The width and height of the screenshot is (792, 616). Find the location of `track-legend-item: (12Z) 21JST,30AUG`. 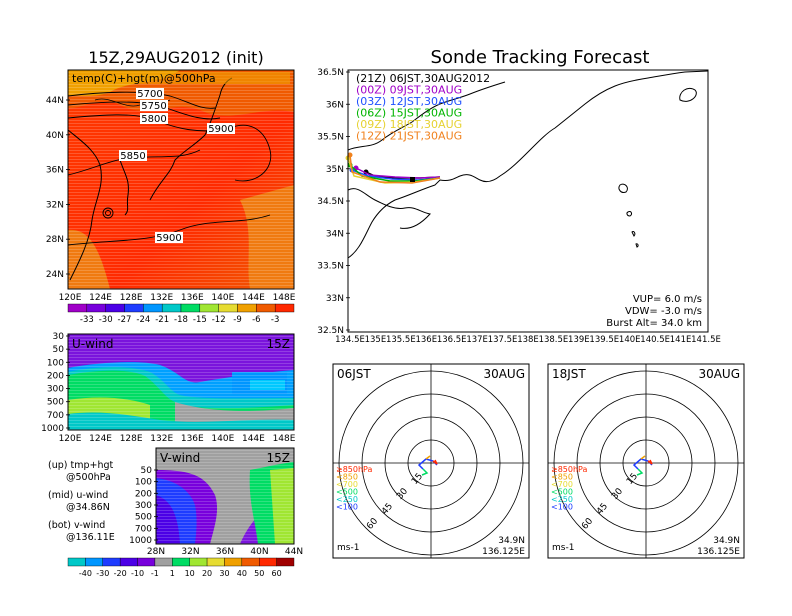

track-legend-item: (12Z) 21JST,30AUG is located at coordinates (409, 136).